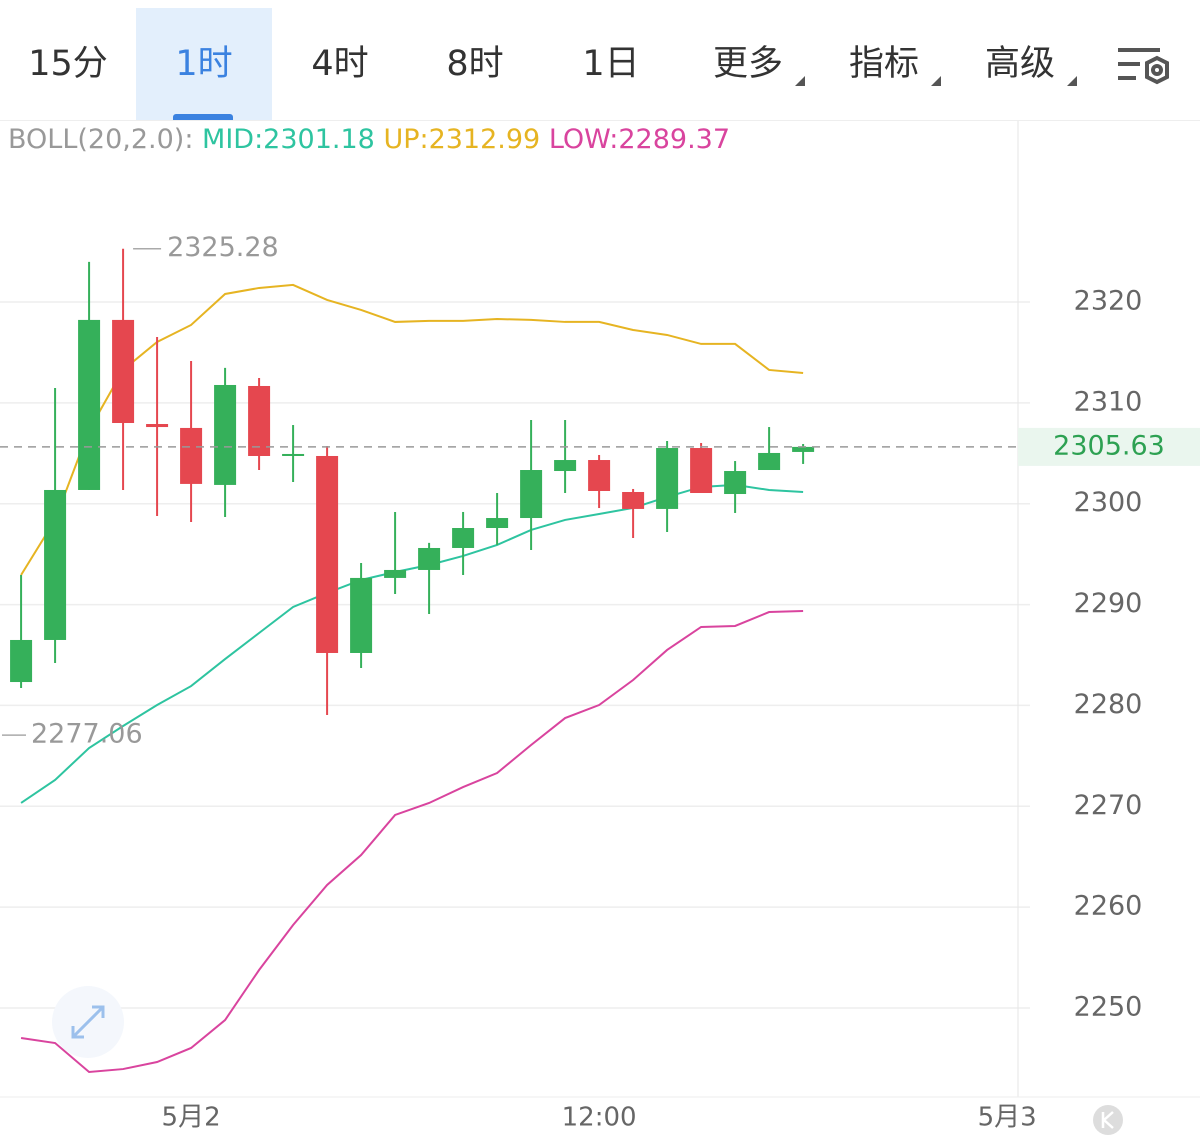  Describe the element at coordinates (340, 64) in the screenshot. I see `timeframe-tab: 4时` at that location.